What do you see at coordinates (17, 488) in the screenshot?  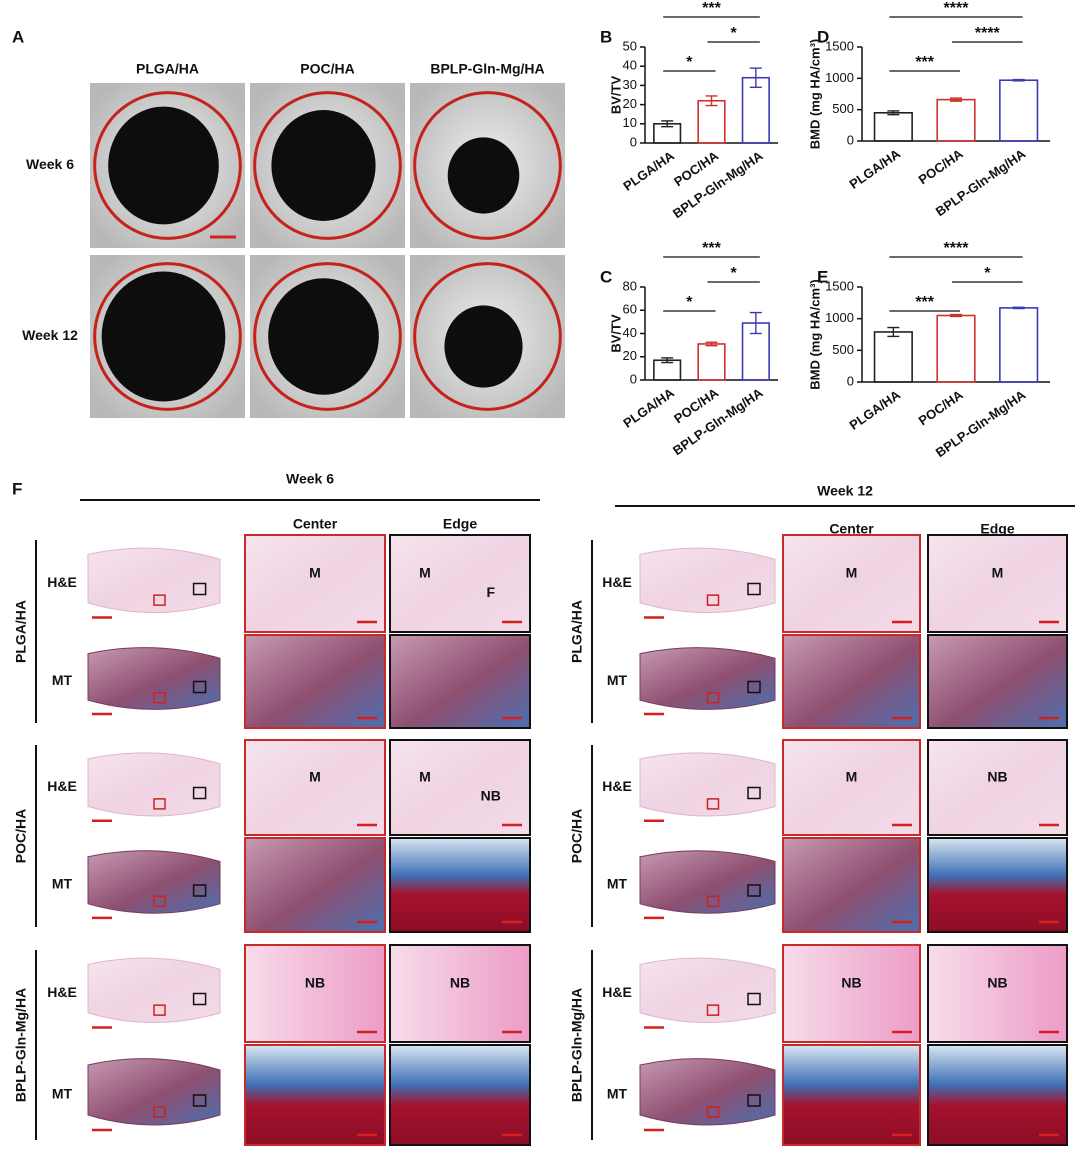 I see `panel-label: F` at bounding box center [17, 488].